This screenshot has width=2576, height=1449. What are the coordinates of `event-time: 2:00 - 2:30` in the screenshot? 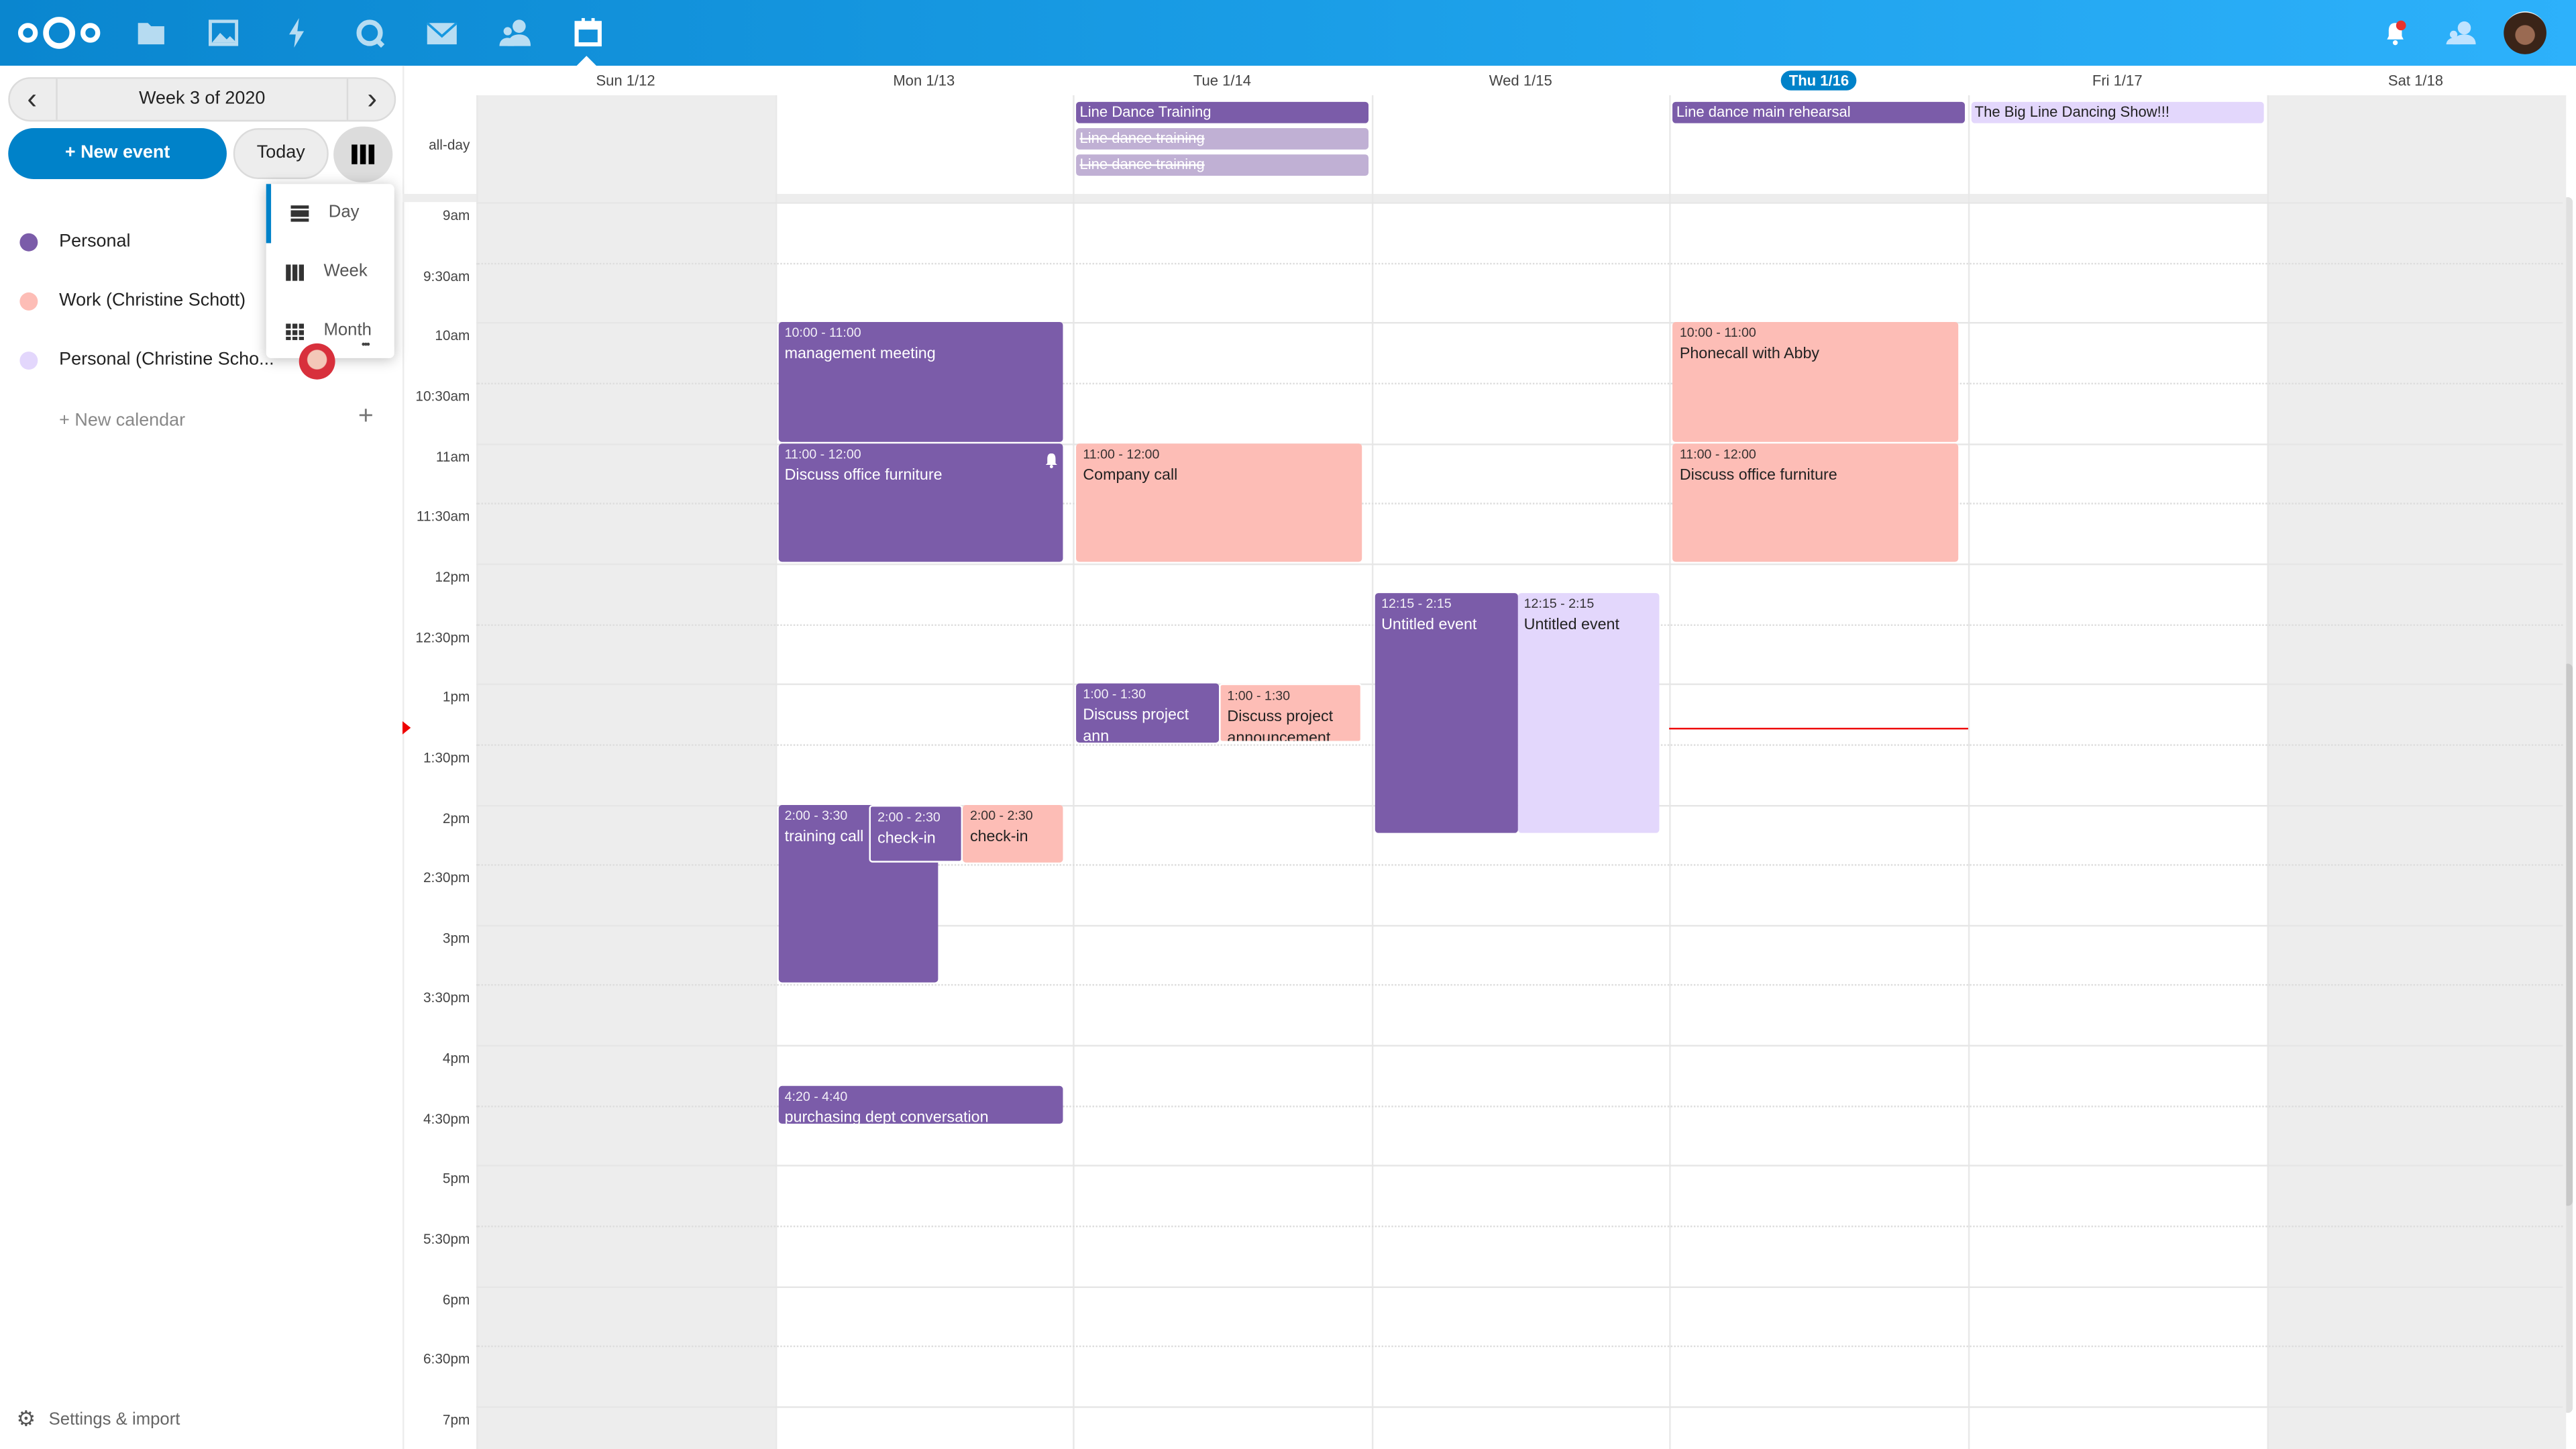 It's located at (1001, 814).